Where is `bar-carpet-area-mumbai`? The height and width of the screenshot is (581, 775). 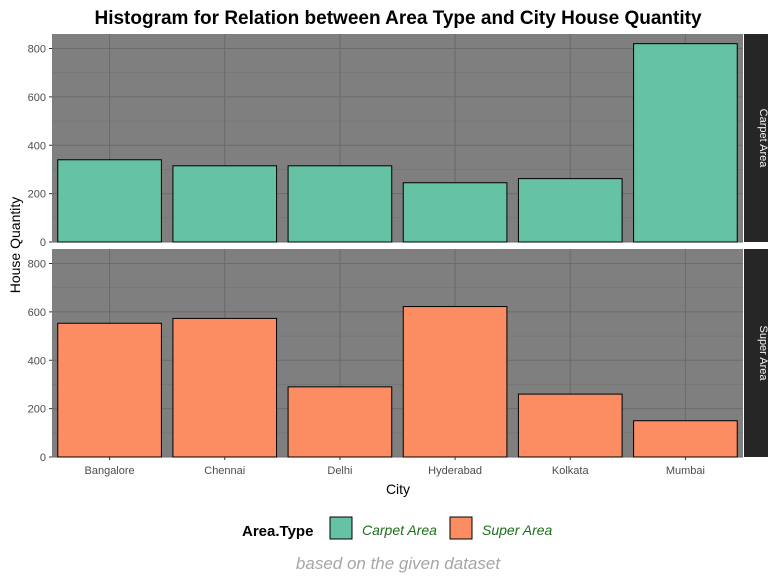 bar-carpet-area-mumbai is located at coordinates (685, 143).